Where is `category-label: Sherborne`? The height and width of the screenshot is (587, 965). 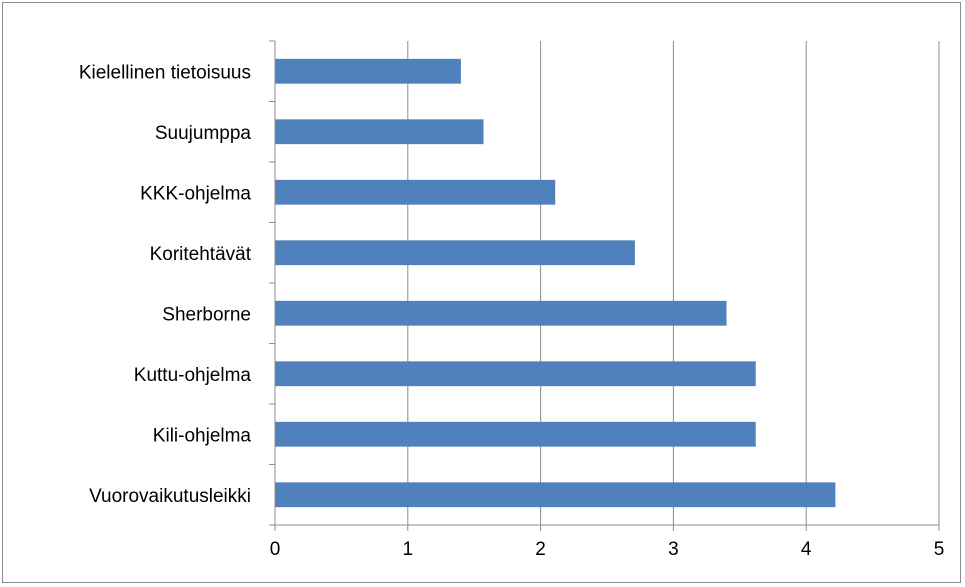
category-label: Sherborne is located at coordinates (206, 314).